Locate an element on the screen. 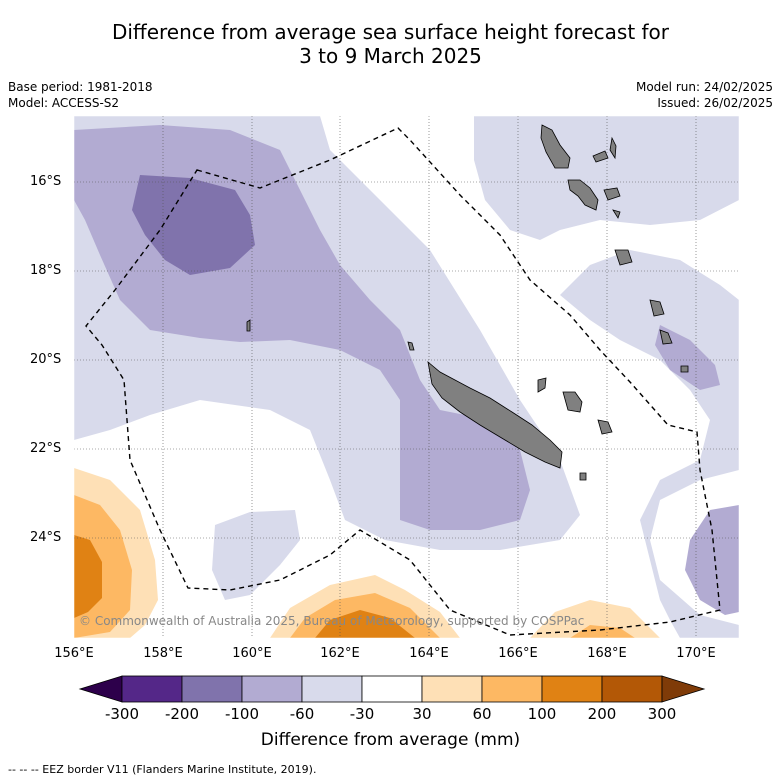 Image resolution: width=781 pixels, height=781 pixels. lon-label-170e: 170°E is located at coordinates (696, 653).